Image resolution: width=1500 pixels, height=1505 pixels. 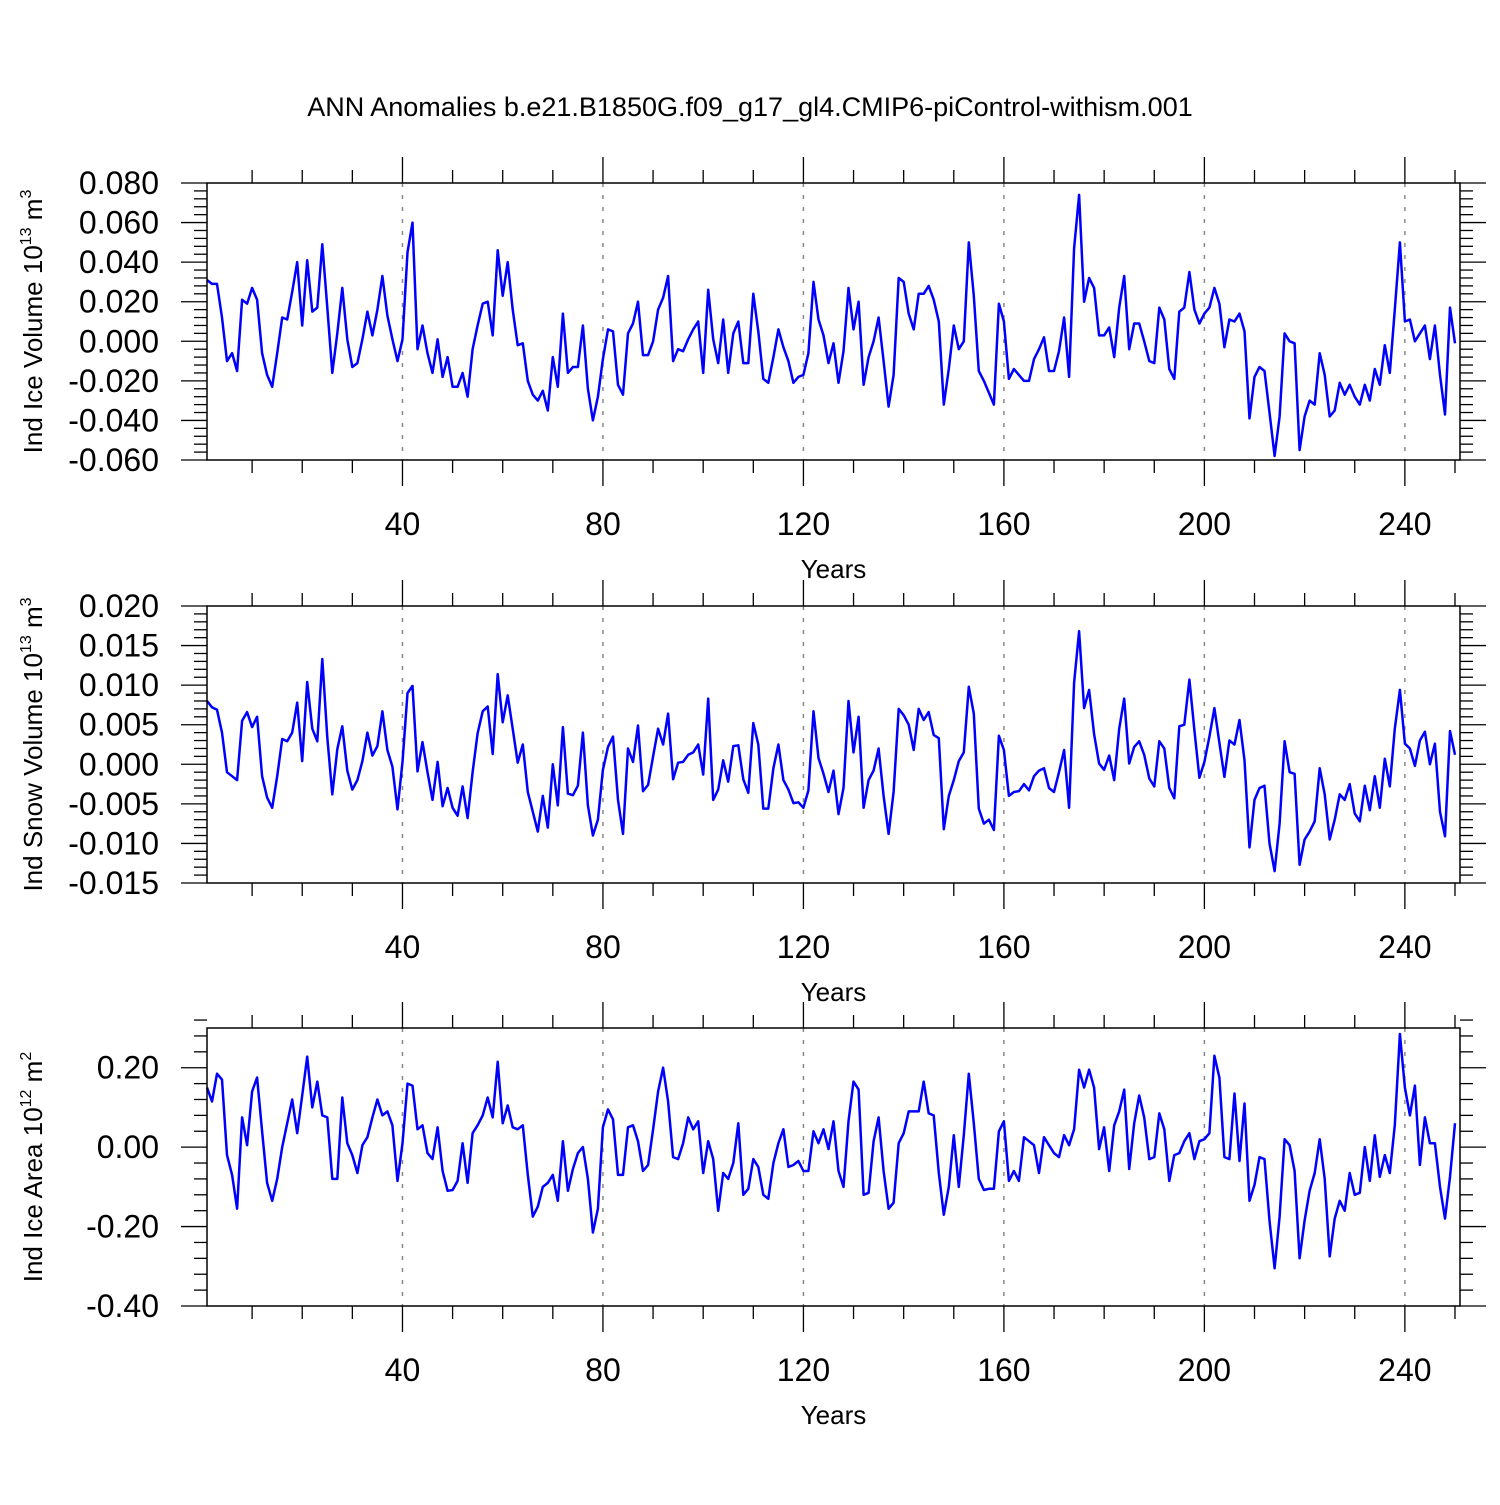 I want to click on panel-2-ytick-label-6: 0.010, so click(x=119, y=685).